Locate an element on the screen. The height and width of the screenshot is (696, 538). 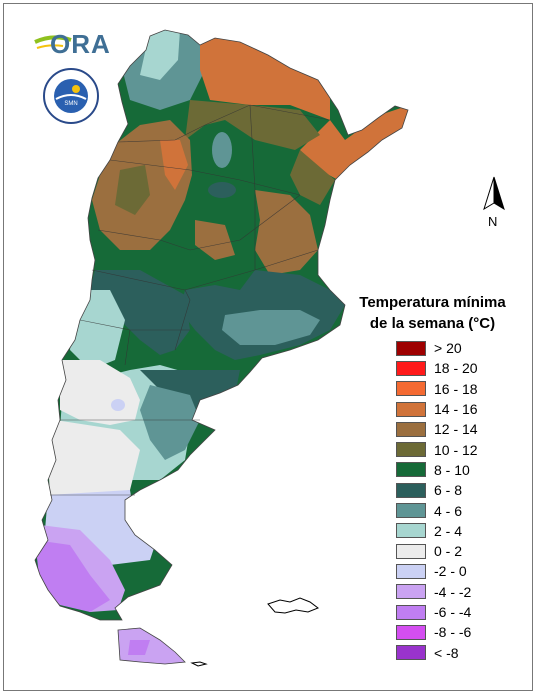
legend-item: -6 - -4 is located at coordinates (461, 612).